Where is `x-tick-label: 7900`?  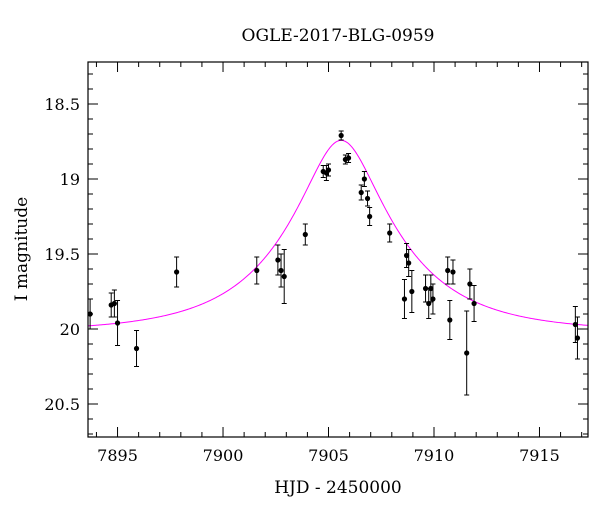 x-tick-label: 7900 is located at coordinates (223, 455).